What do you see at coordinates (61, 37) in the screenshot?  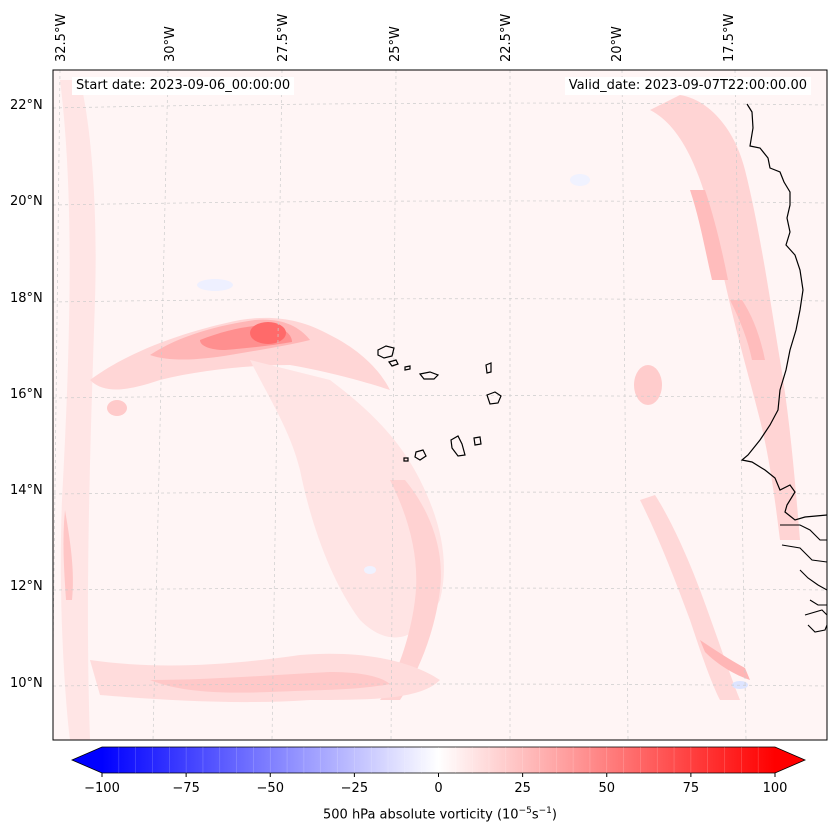 I see `lon-label-1: 32.5°W` at bounding box center [61, 37].